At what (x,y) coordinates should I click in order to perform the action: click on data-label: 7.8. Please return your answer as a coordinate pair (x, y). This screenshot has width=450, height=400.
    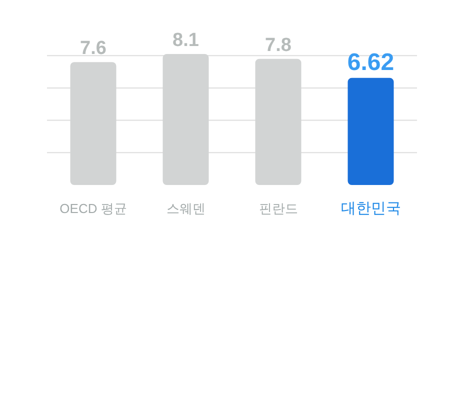
    Looking at the image, I should click on (278, 45).